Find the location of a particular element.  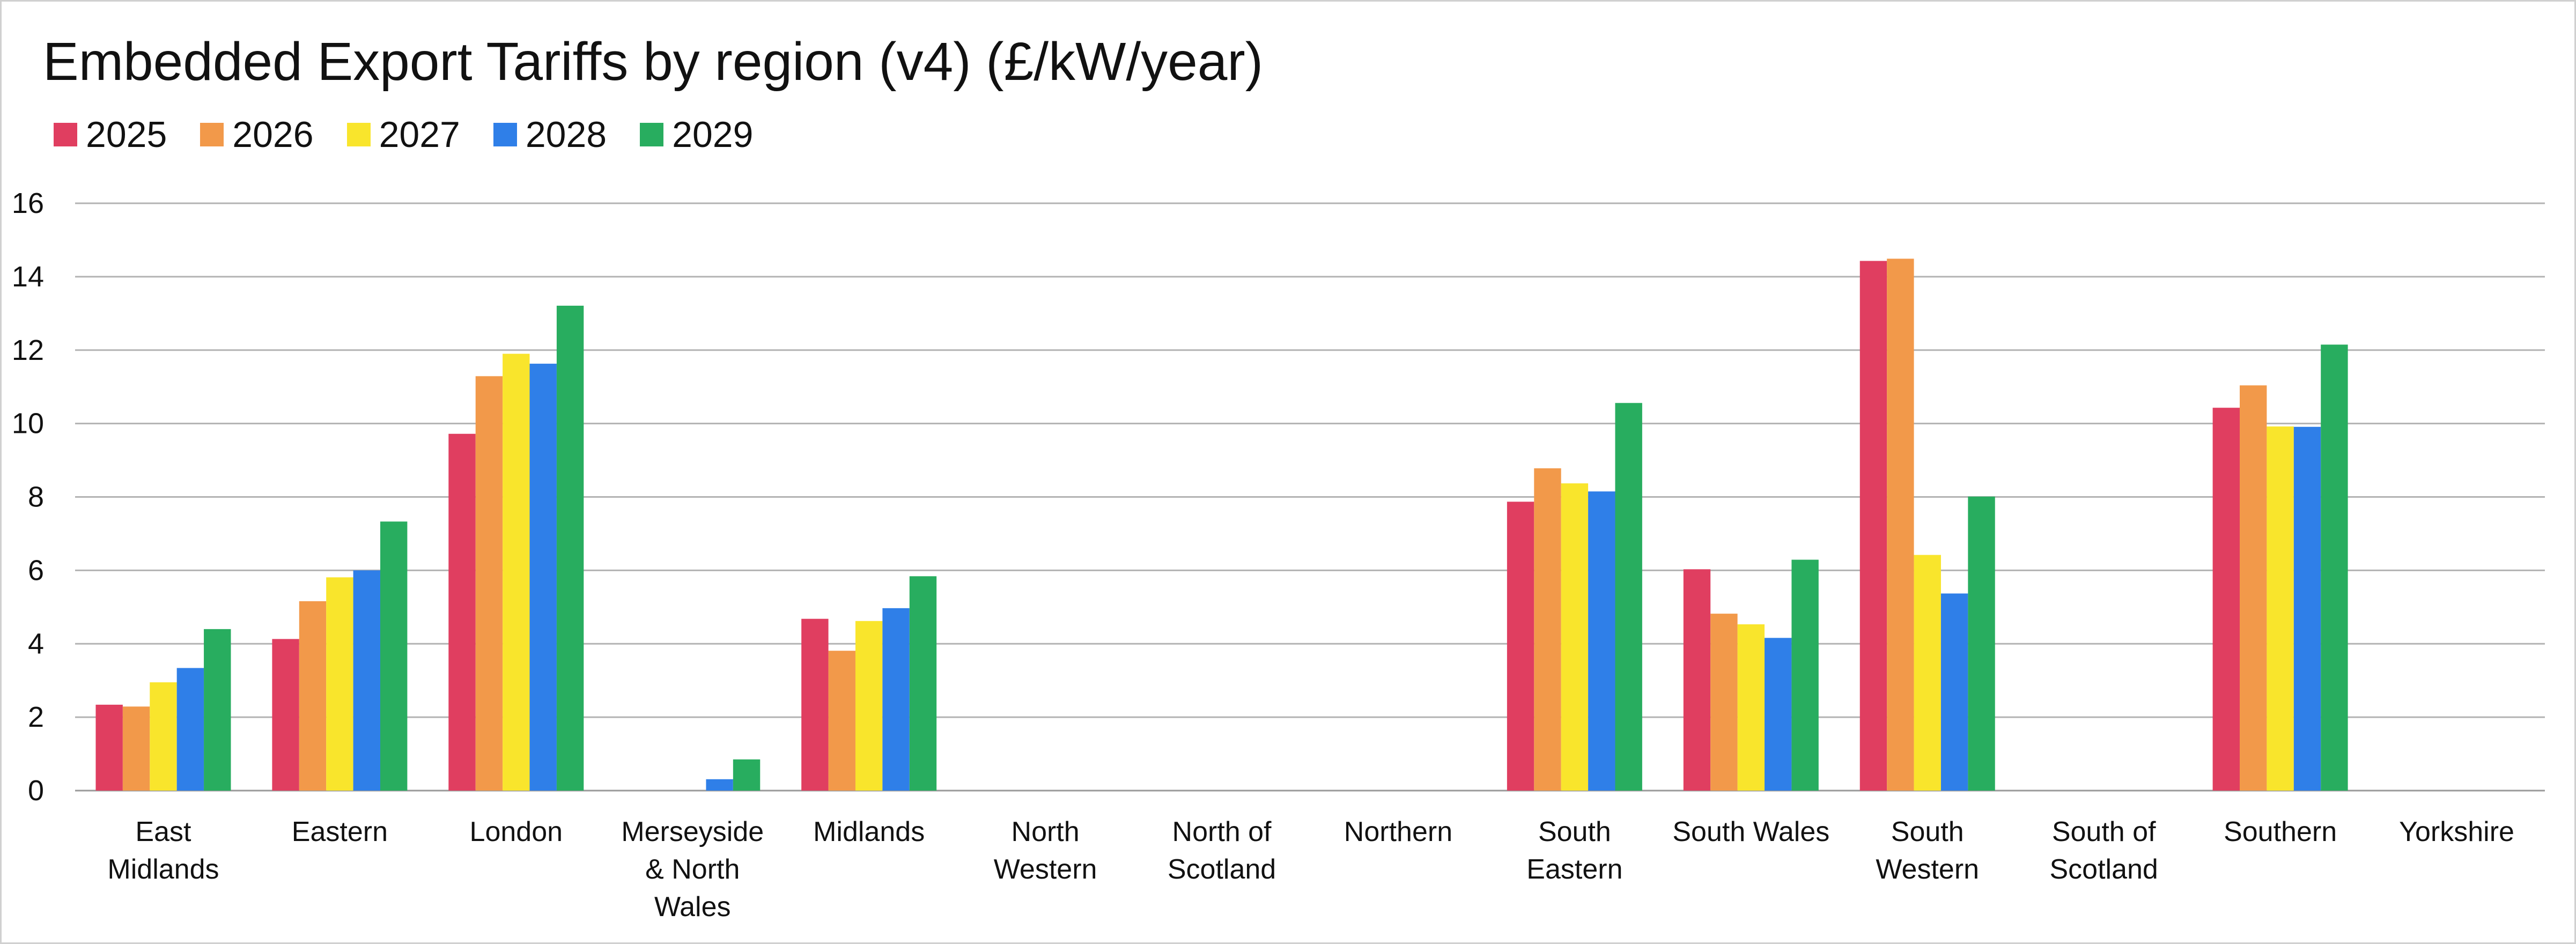

y-tick-label: 2 is located at coordinates (36, 717).